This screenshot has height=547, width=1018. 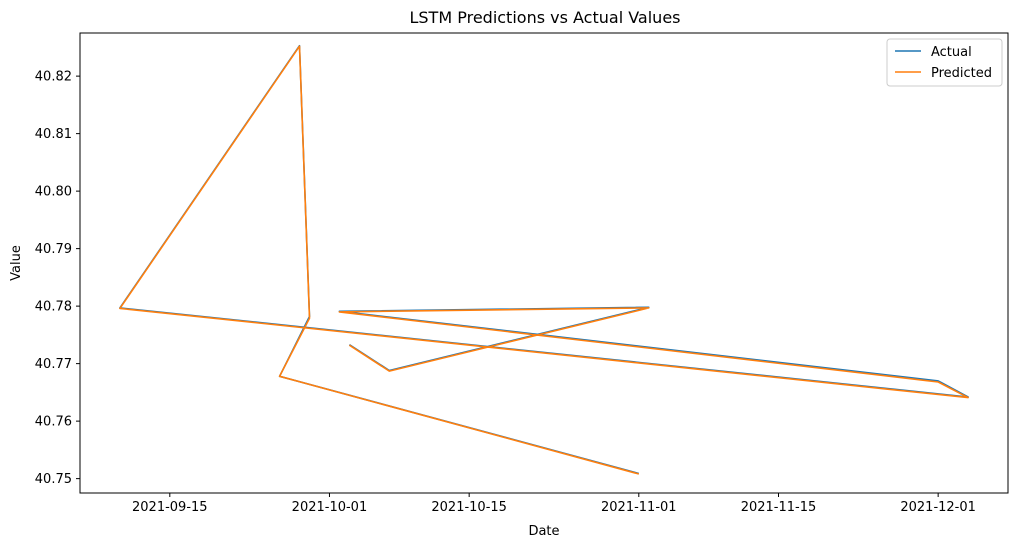 What do you see at coordinates (938, 507) in the screenshot?
I see `x-tick-label: 2021-12-01` at bounding box center [938, 507].